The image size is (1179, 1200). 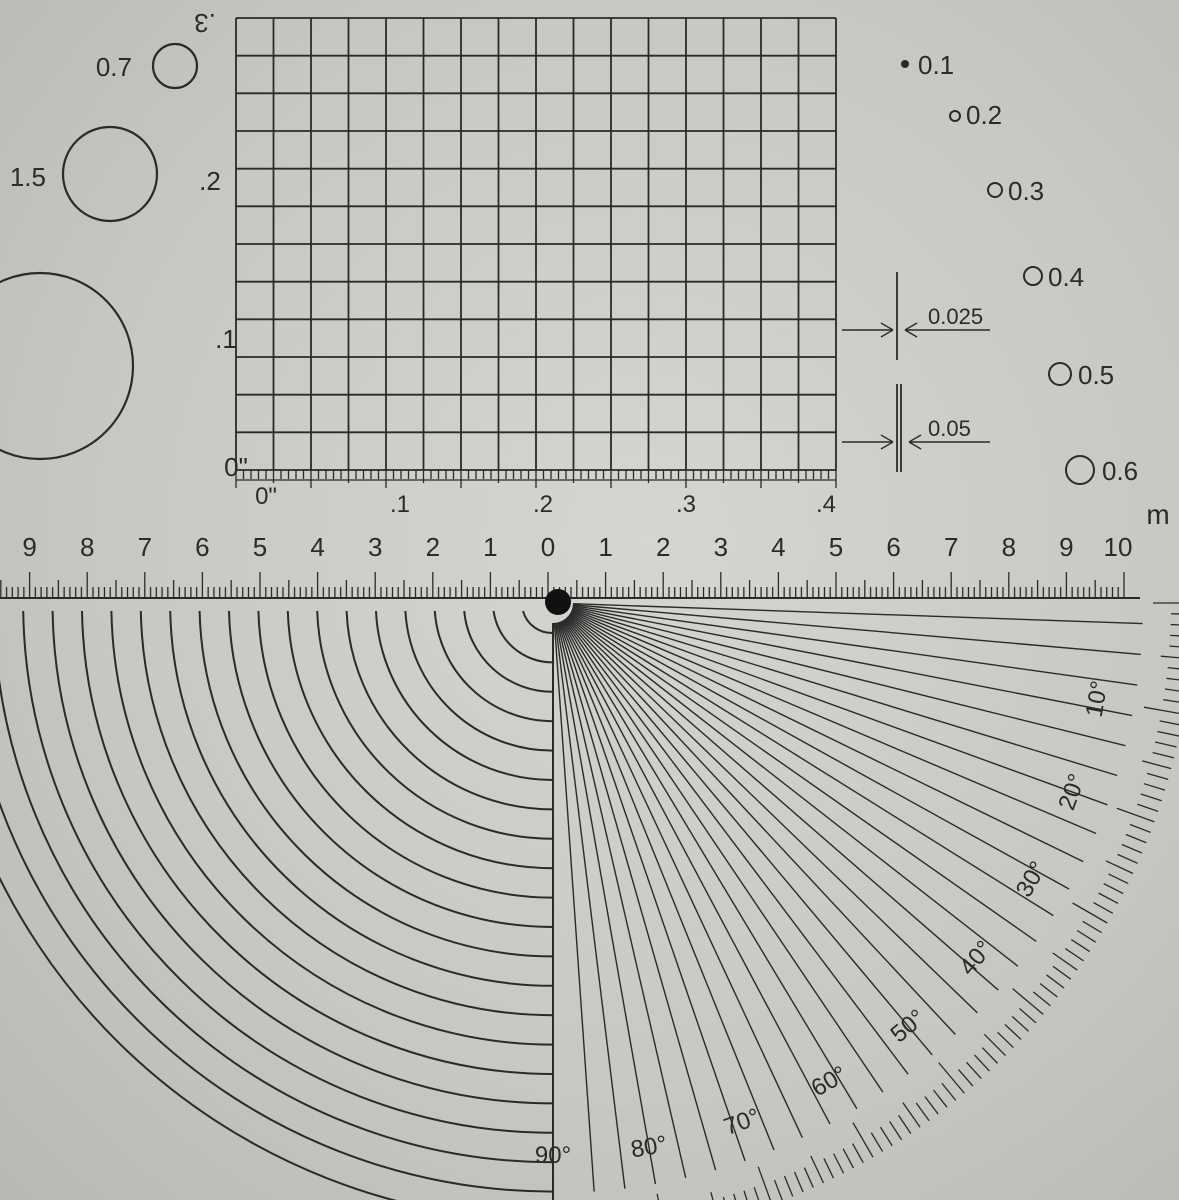 What do you see at coordinates (29, 547) in the screenshot?
I see `ruler-label-left: 9` at bounding box center [29, 547].